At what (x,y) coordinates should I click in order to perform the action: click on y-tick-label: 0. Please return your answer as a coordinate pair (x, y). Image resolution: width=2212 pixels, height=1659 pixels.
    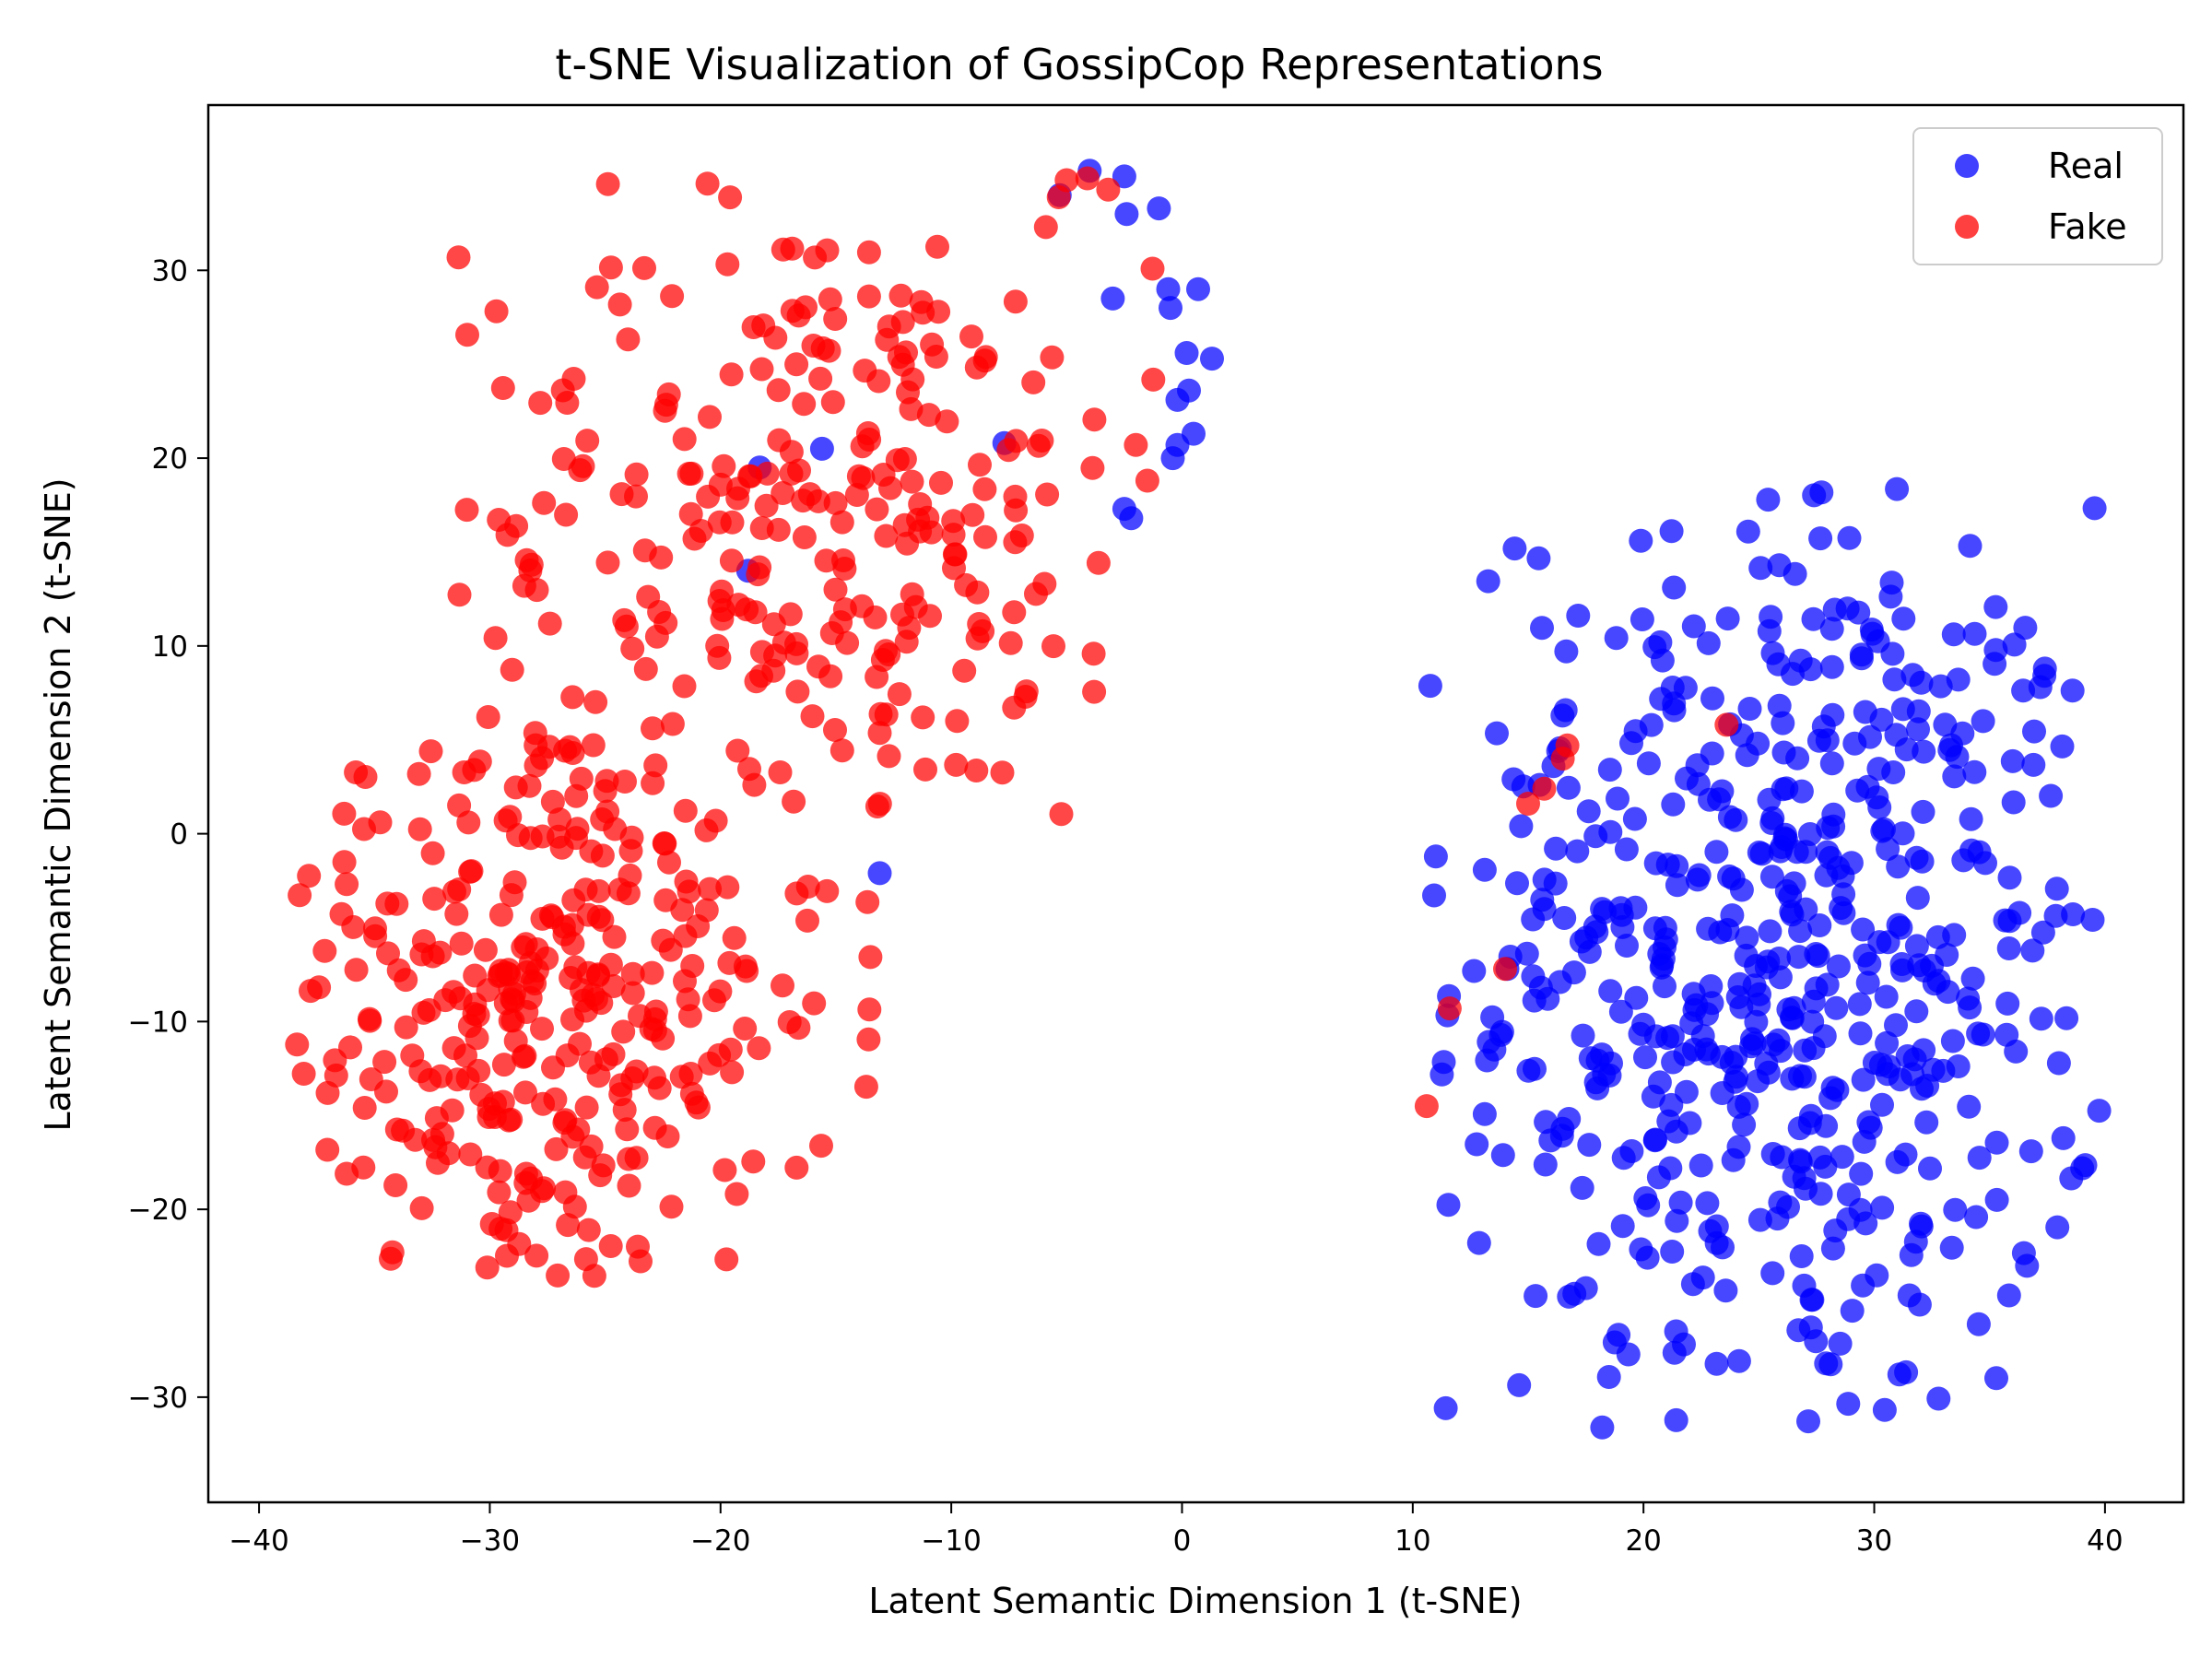
    Looking at the image, I should click on (179, 835).